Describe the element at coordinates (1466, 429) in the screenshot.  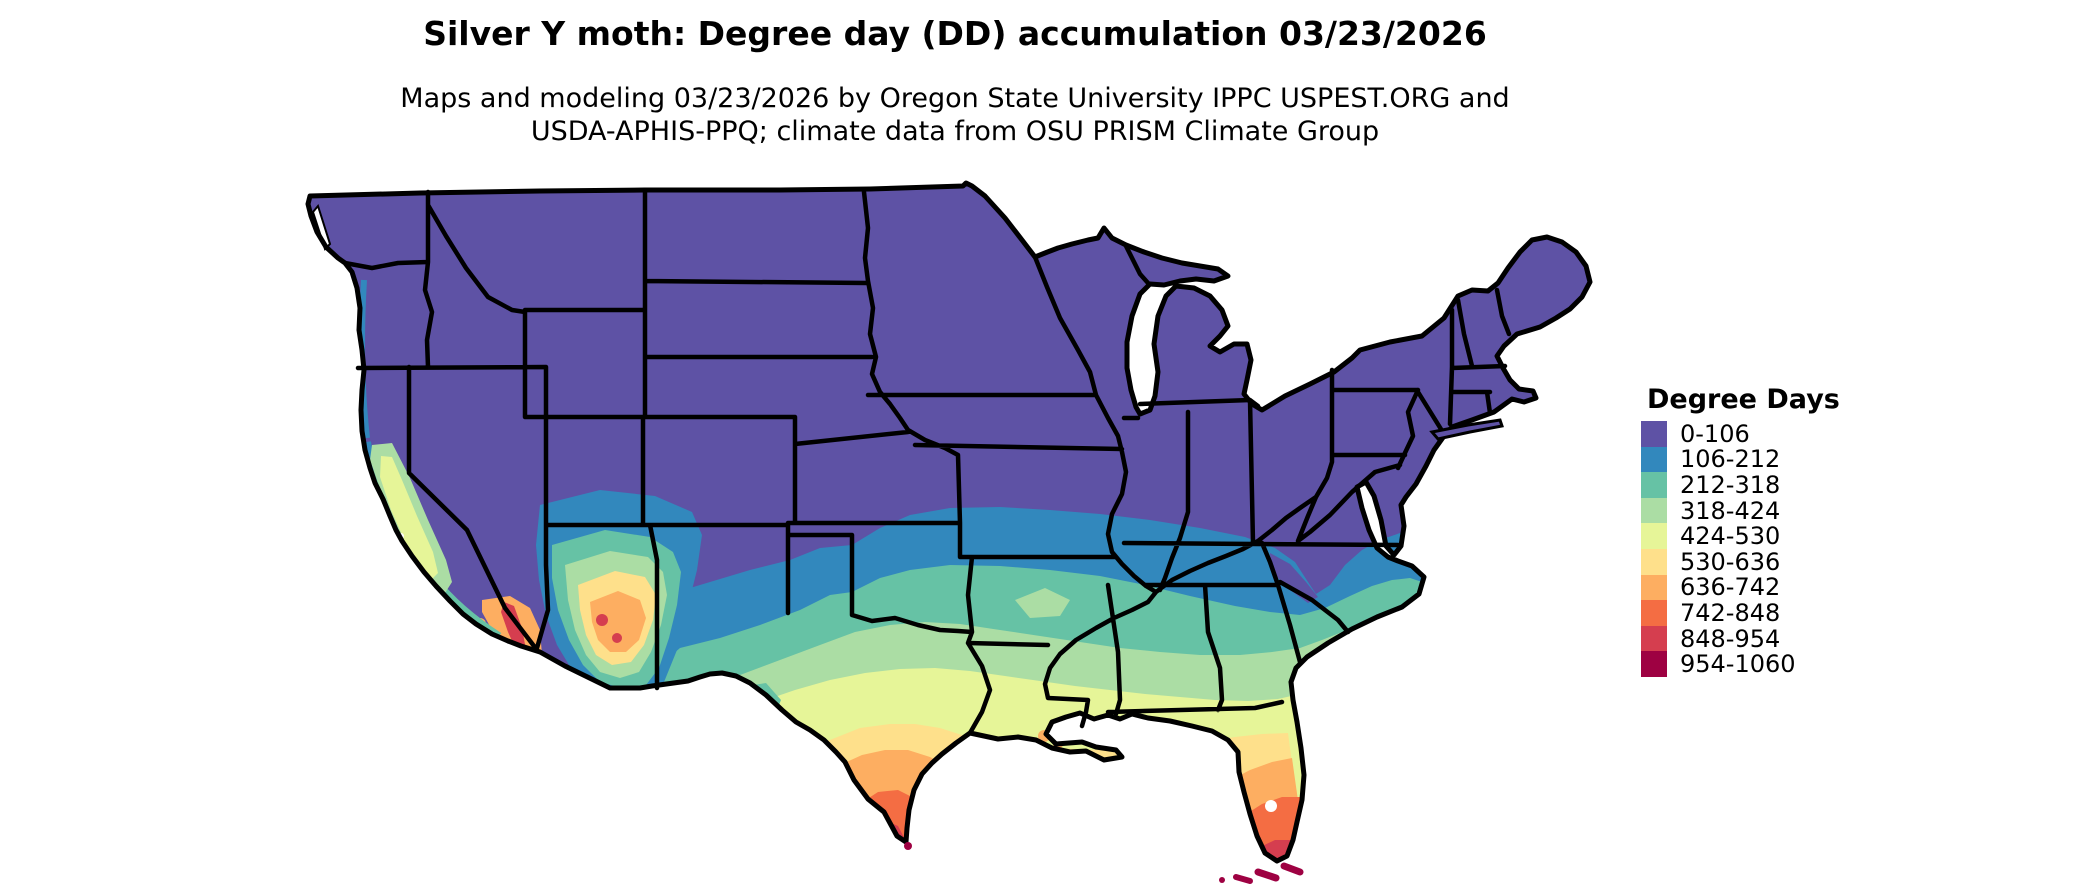
I see `long-island` at that location.